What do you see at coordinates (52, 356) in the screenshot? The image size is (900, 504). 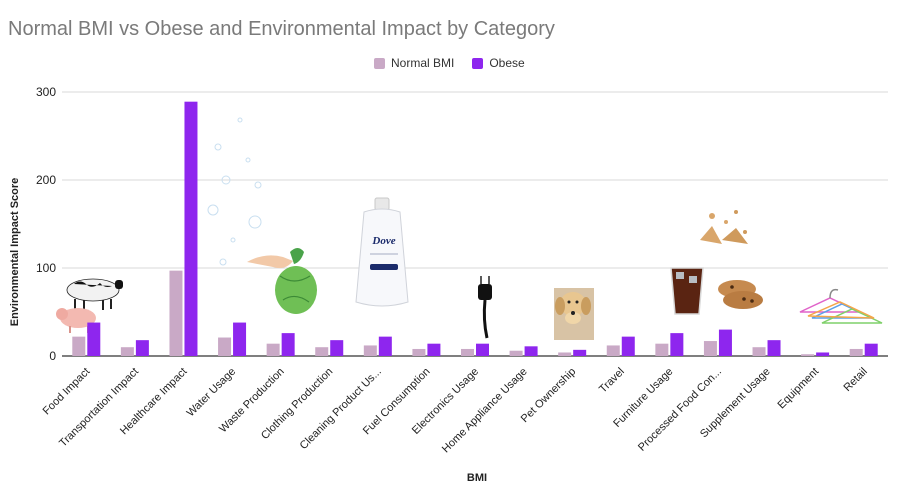 I see `y-tick-label: 0` at bounding box center [52, 356].